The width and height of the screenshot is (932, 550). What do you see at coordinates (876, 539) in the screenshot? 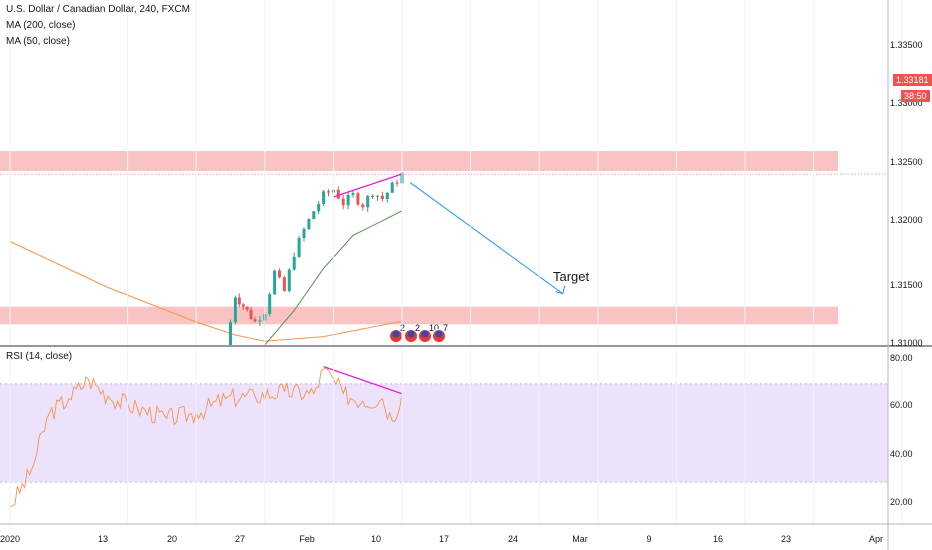
I see `time-tick: Apr` at bounding box center [876, 539].